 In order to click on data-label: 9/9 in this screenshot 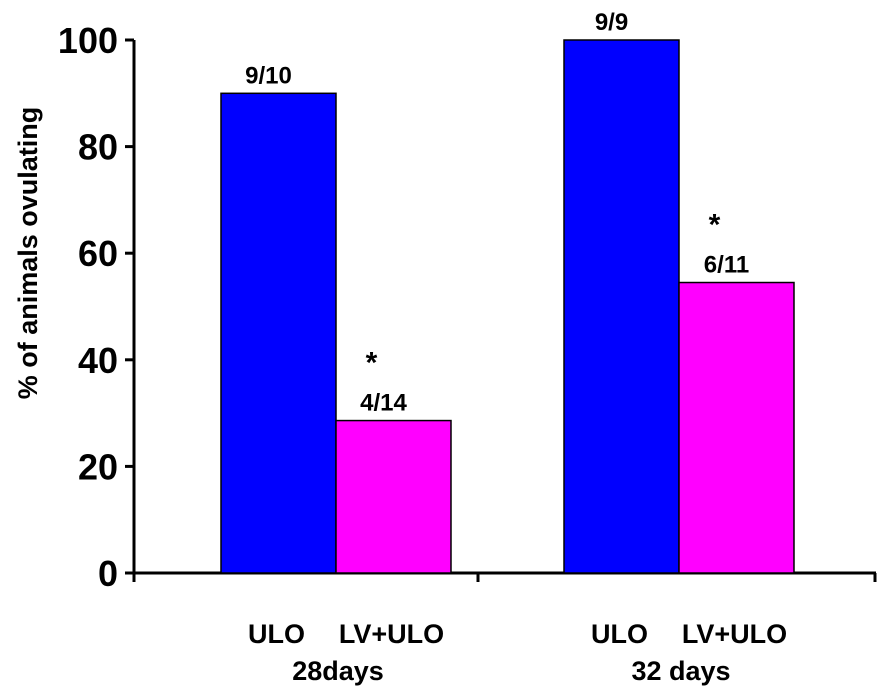, I will do `click(611, 22)`.